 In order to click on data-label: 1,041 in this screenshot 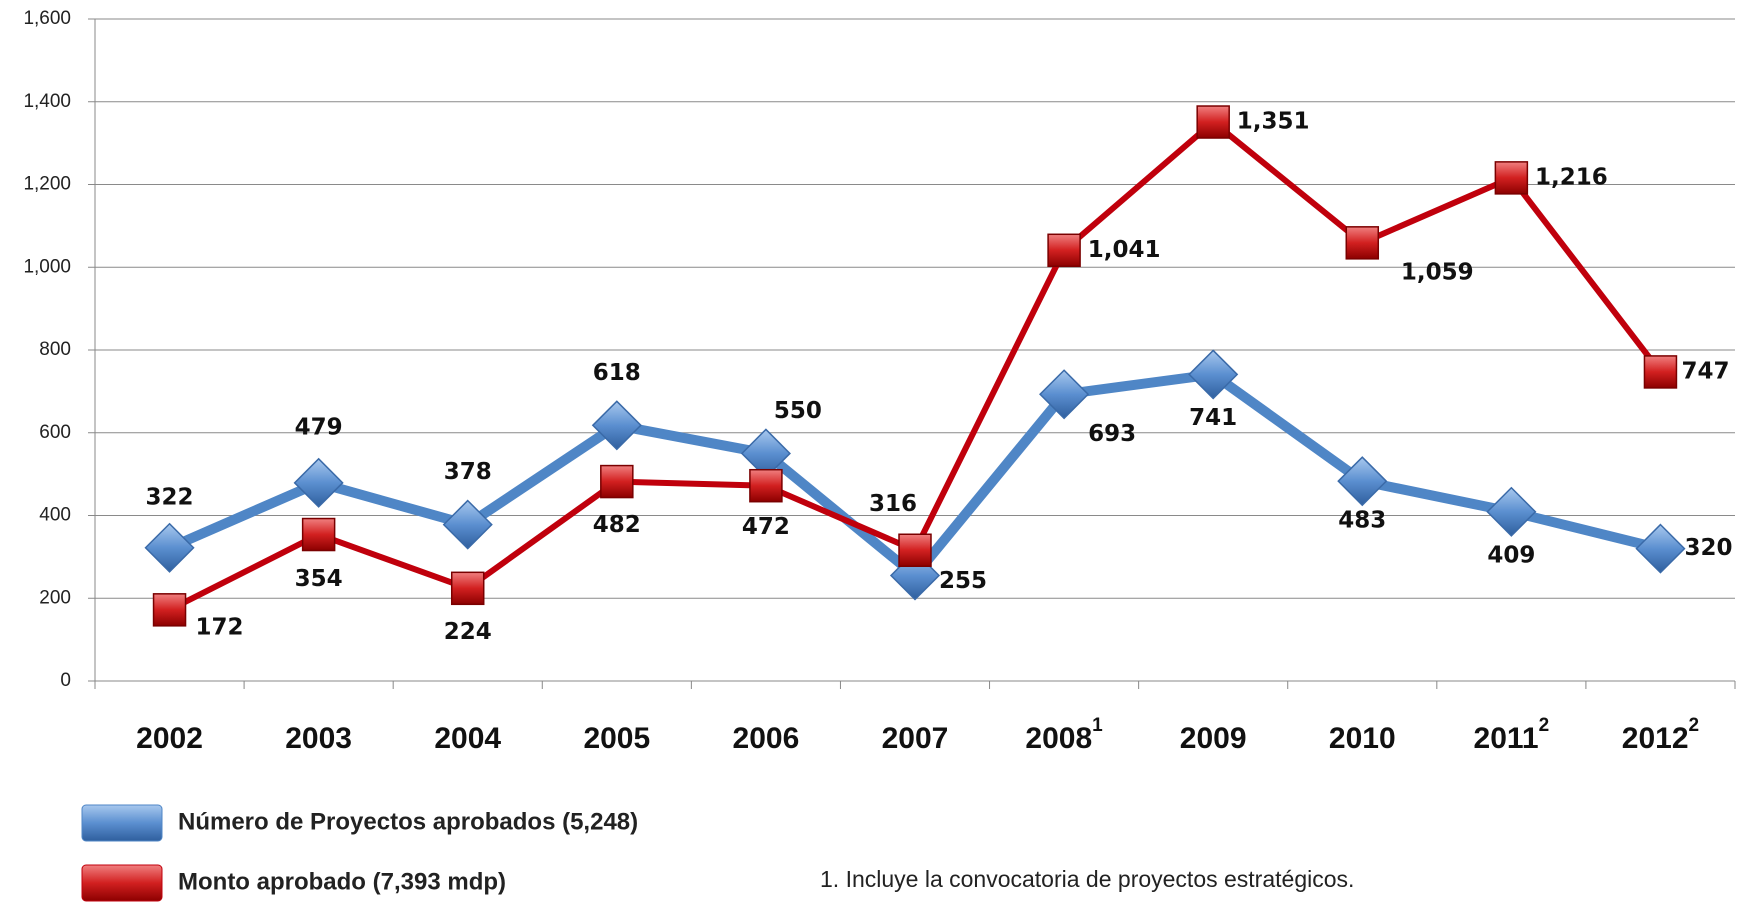, I will do `click(1124, 250)`.